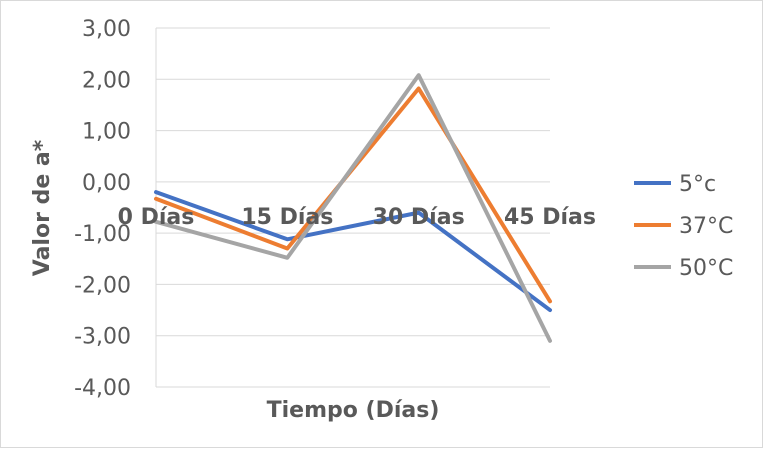  I want to click on legend-label: 50°C, so click(706, 268).